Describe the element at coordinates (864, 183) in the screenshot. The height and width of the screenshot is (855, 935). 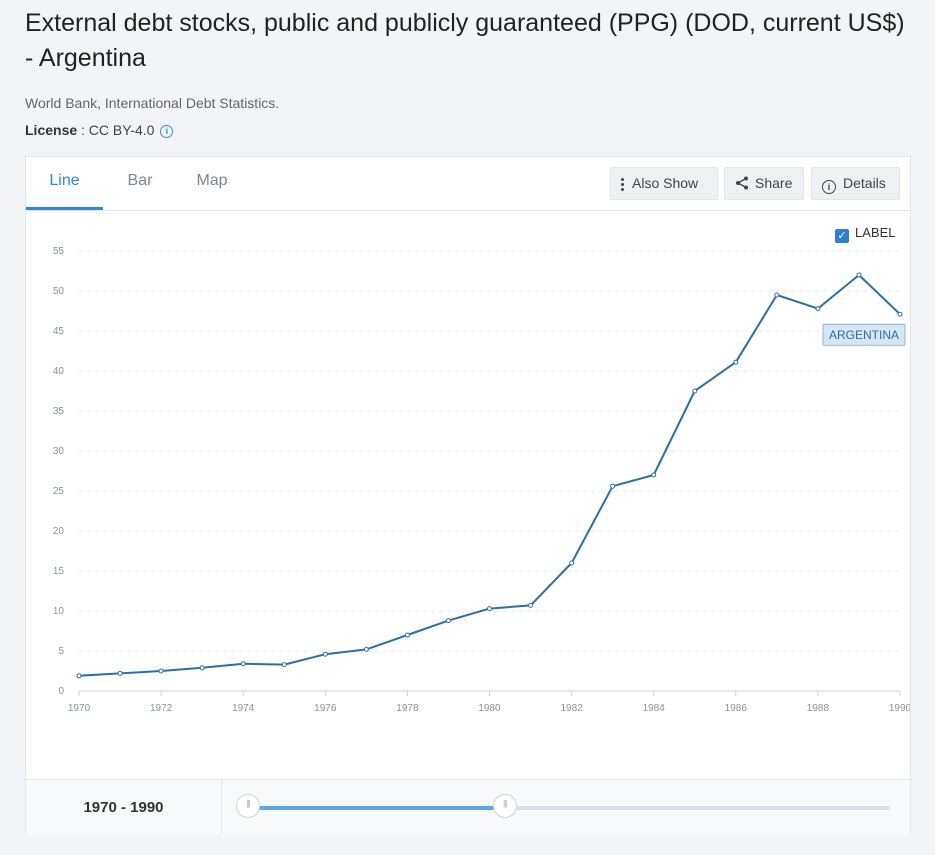
I see `details-label: Details` at that location.